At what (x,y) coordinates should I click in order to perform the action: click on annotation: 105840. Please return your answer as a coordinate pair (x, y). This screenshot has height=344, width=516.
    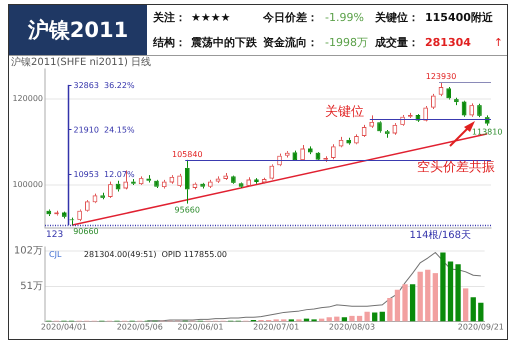
    Looking at the image, I should click on (187, 154).